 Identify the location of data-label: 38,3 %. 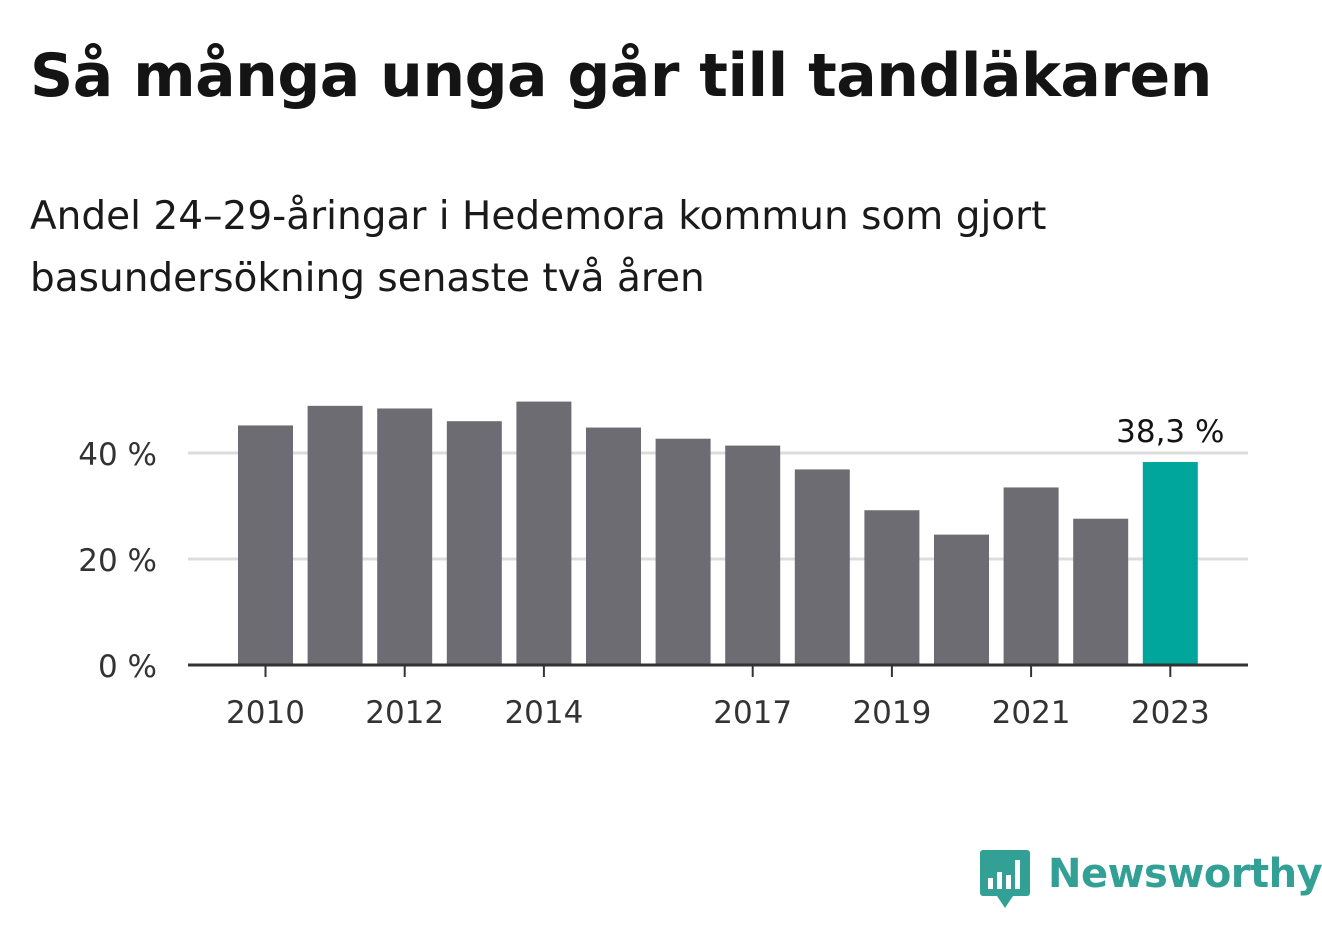
(1170, 432).